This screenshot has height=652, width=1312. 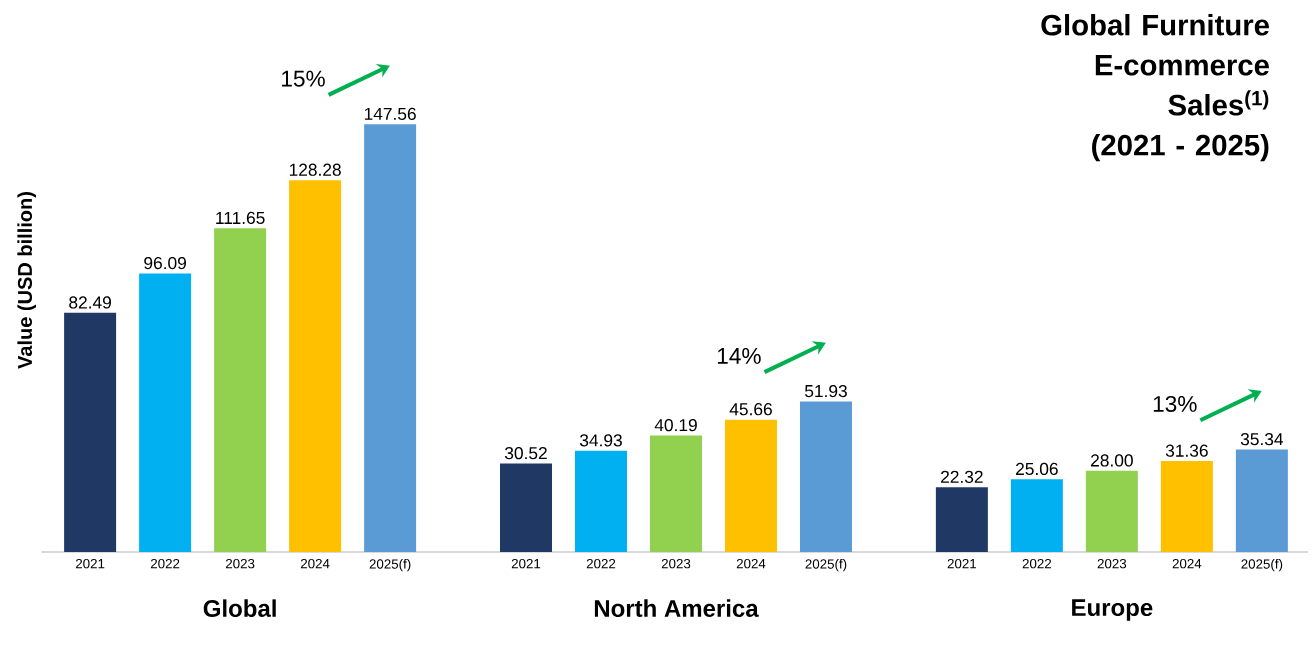 I want to click on chart-title: Global Furniture E-commerce Sales$^{(1)}$, so click(x=1155, y=65).